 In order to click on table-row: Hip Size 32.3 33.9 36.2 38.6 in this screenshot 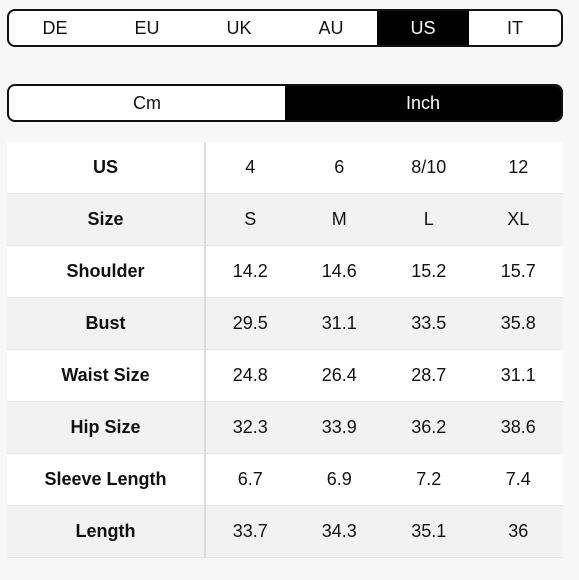, I will do `click(285, 427)`.